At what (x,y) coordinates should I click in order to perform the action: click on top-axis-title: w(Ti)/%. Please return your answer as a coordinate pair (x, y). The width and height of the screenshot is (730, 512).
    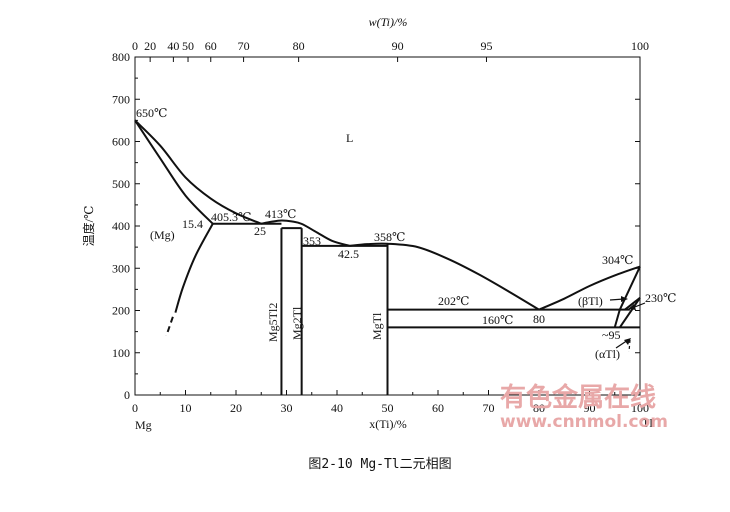
    Looking at the image, I should click on (388, 22).